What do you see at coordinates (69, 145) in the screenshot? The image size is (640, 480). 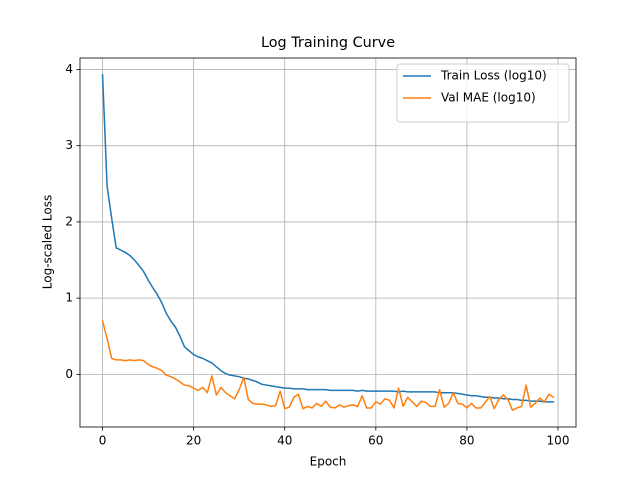 I see `y-tick-label: 3` at bounding box center [69, 145].